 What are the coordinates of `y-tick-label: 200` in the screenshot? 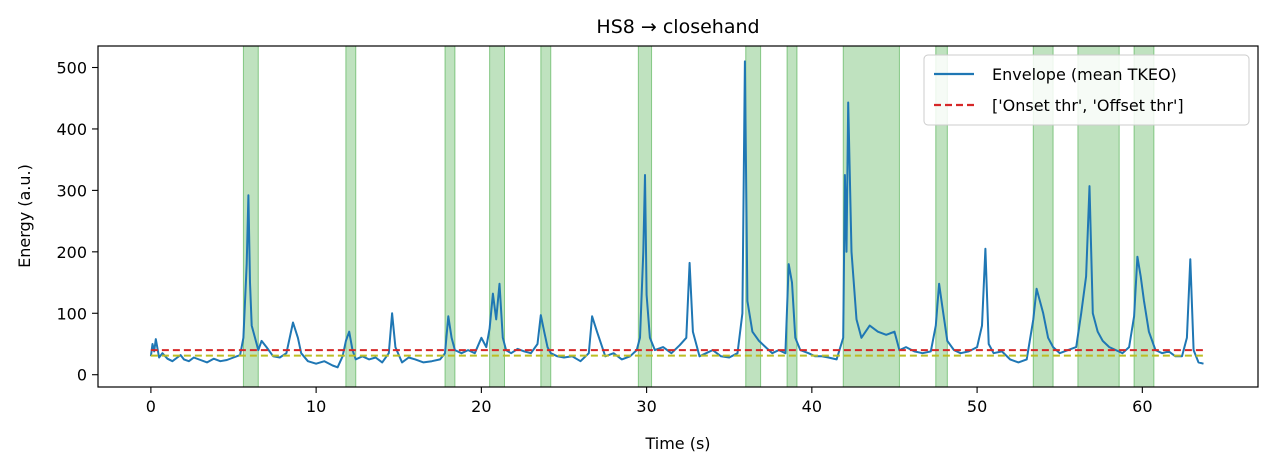 It's located at (71, 252).